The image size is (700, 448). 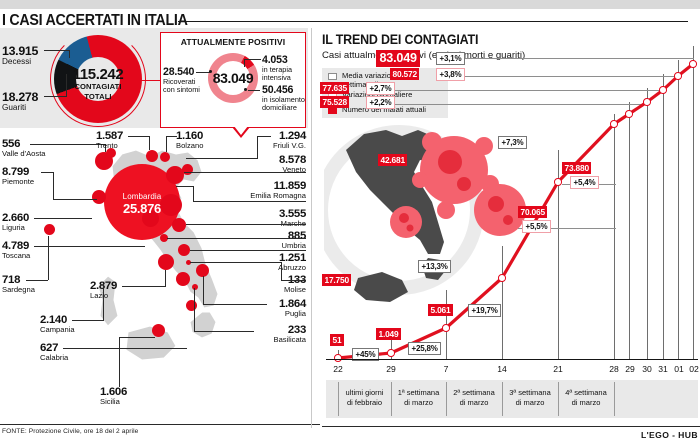 I want to click on pct-badge-01: +3,8%, so click(x=450, y=74).